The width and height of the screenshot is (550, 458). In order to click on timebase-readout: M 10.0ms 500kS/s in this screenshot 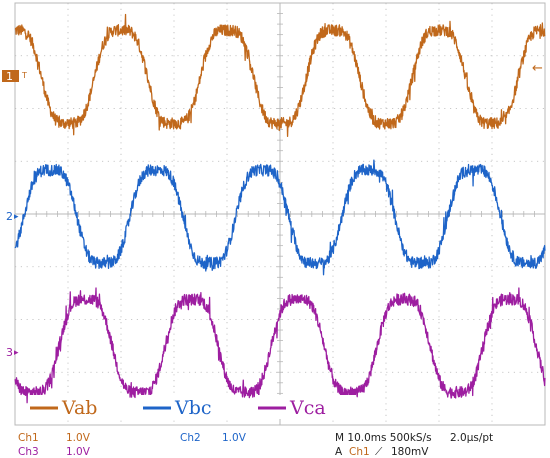, I will do `click(383, 438)`.